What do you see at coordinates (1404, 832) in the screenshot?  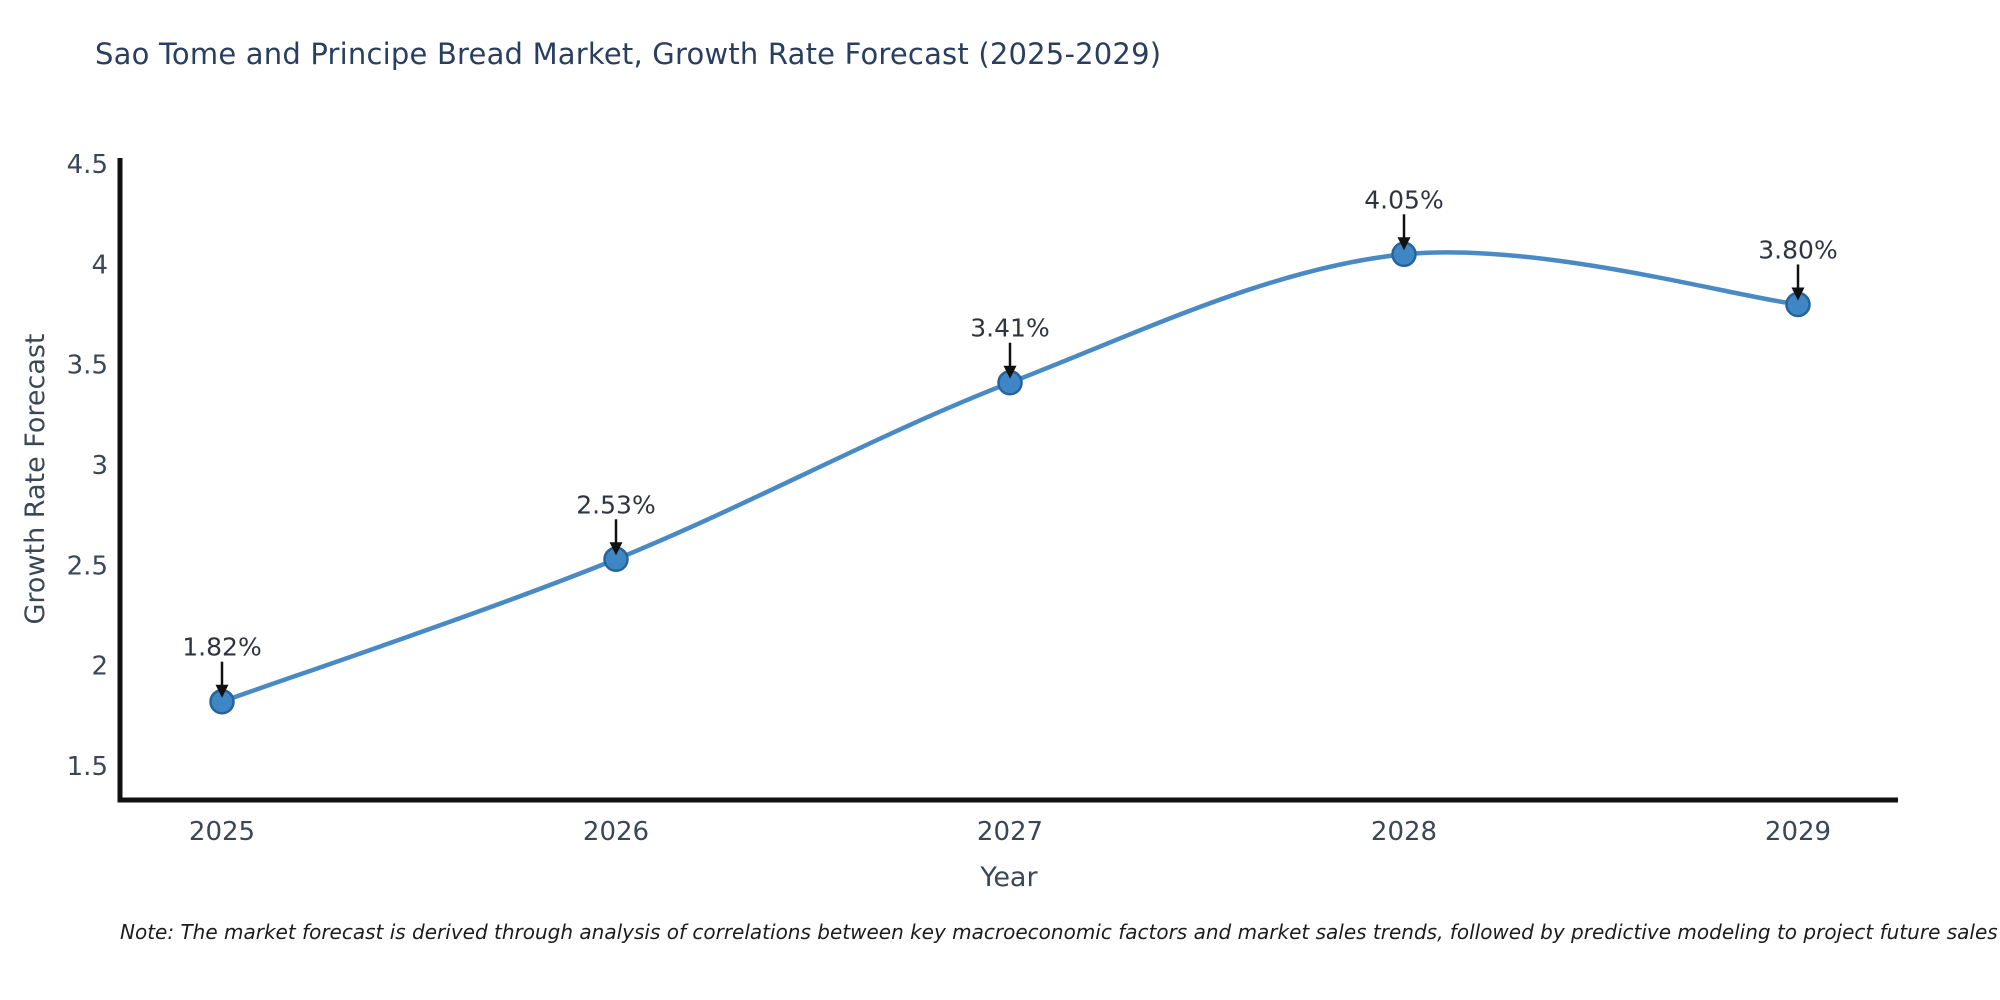 I see `x-tick-label: 2028` at bounding box center [1404, 832].